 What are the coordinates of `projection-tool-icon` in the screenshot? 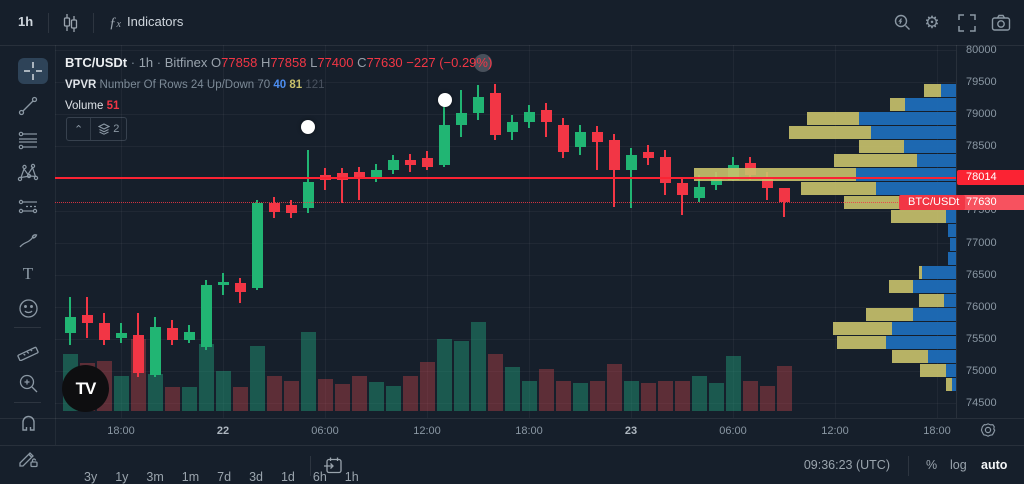 It's located at (28, 207).